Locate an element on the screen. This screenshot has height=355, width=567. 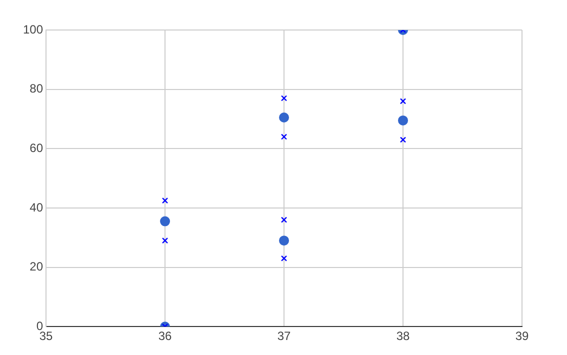
x-tick-label: 38 is located at coordinates (403, 336).